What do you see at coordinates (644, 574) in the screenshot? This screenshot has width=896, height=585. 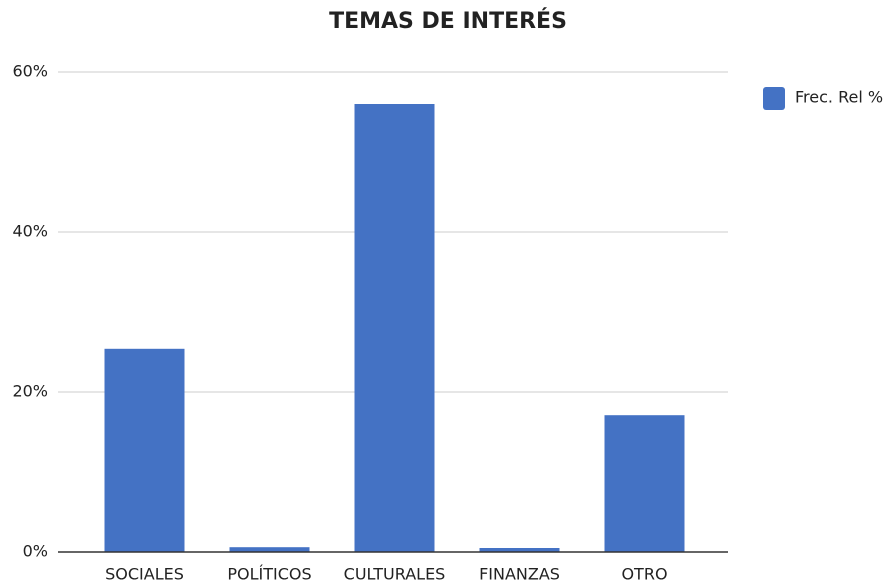 I see `x-tick-label: OTRO` at bounding box center [644, 574].